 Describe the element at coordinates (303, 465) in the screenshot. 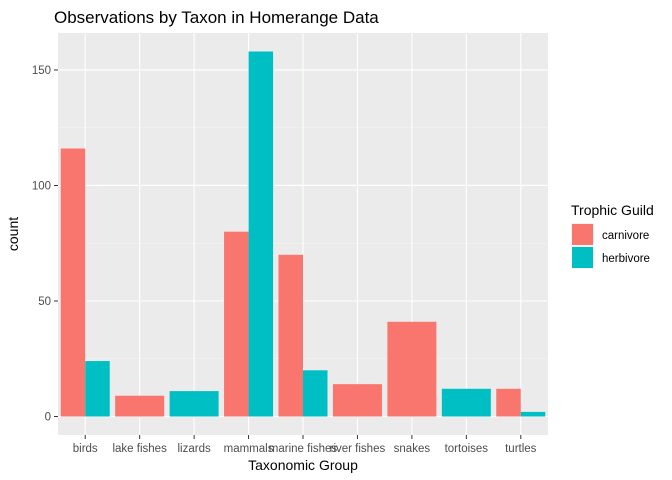

I see `x-axis-title: Taxonomic Group` at that location.